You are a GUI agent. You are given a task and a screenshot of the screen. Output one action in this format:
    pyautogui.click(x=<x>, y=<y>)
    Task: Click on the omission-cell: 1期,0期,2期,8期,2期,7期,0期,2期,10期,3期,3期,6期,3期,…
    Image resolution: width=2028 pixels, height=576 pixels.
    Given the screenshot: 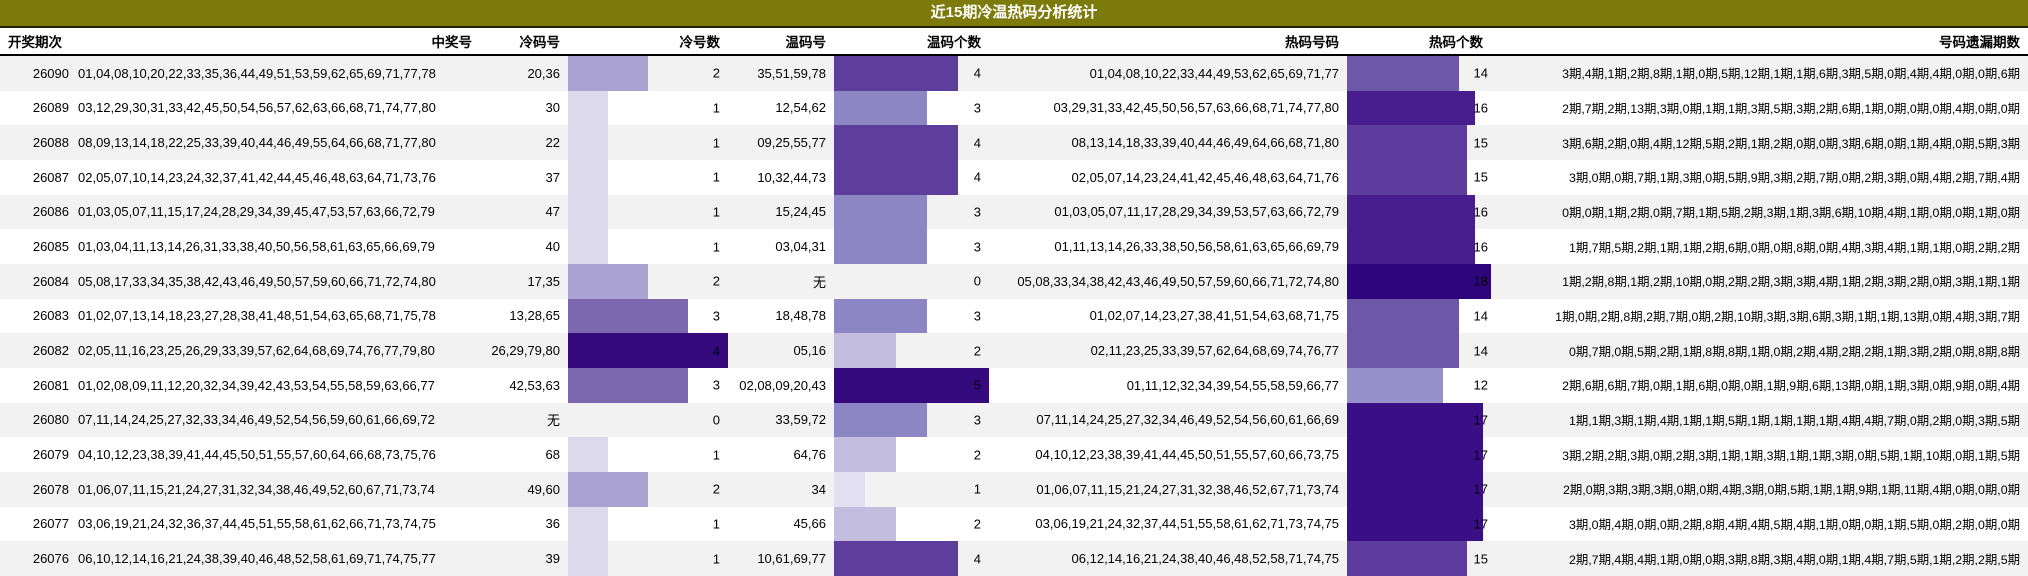 What is the action you would take?
    pyautogui.click(x=1787, y=316)
    